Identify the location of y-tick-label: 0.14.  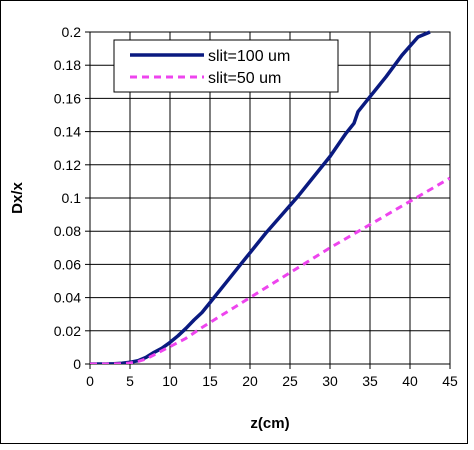
(67, 132).